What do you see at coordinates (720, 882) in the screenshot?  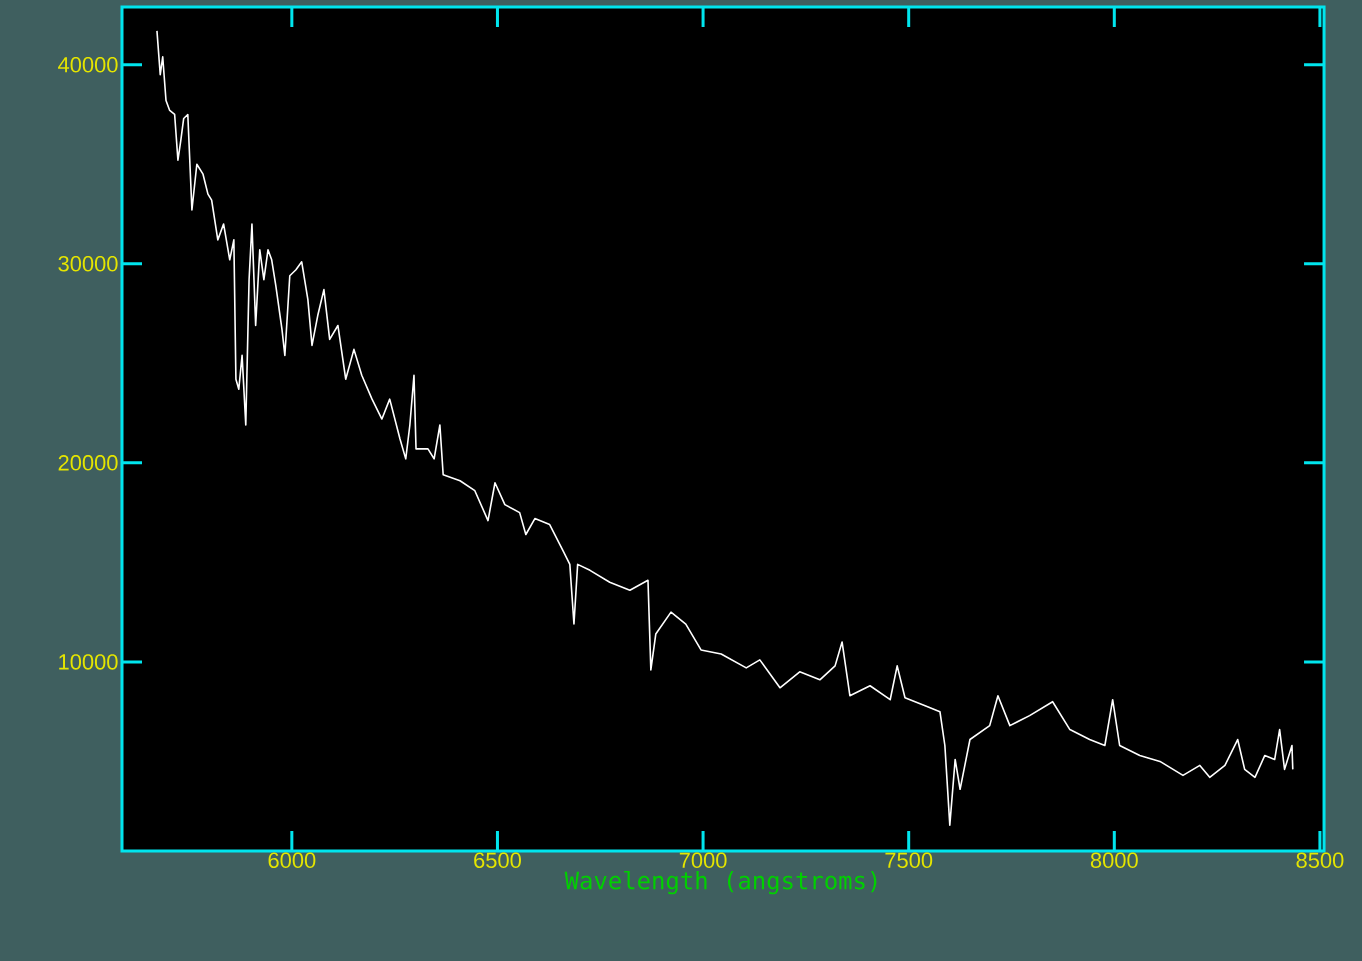 I see `x-axis-title: Wavelength (angstroms)` at bounding box center [720, 882].